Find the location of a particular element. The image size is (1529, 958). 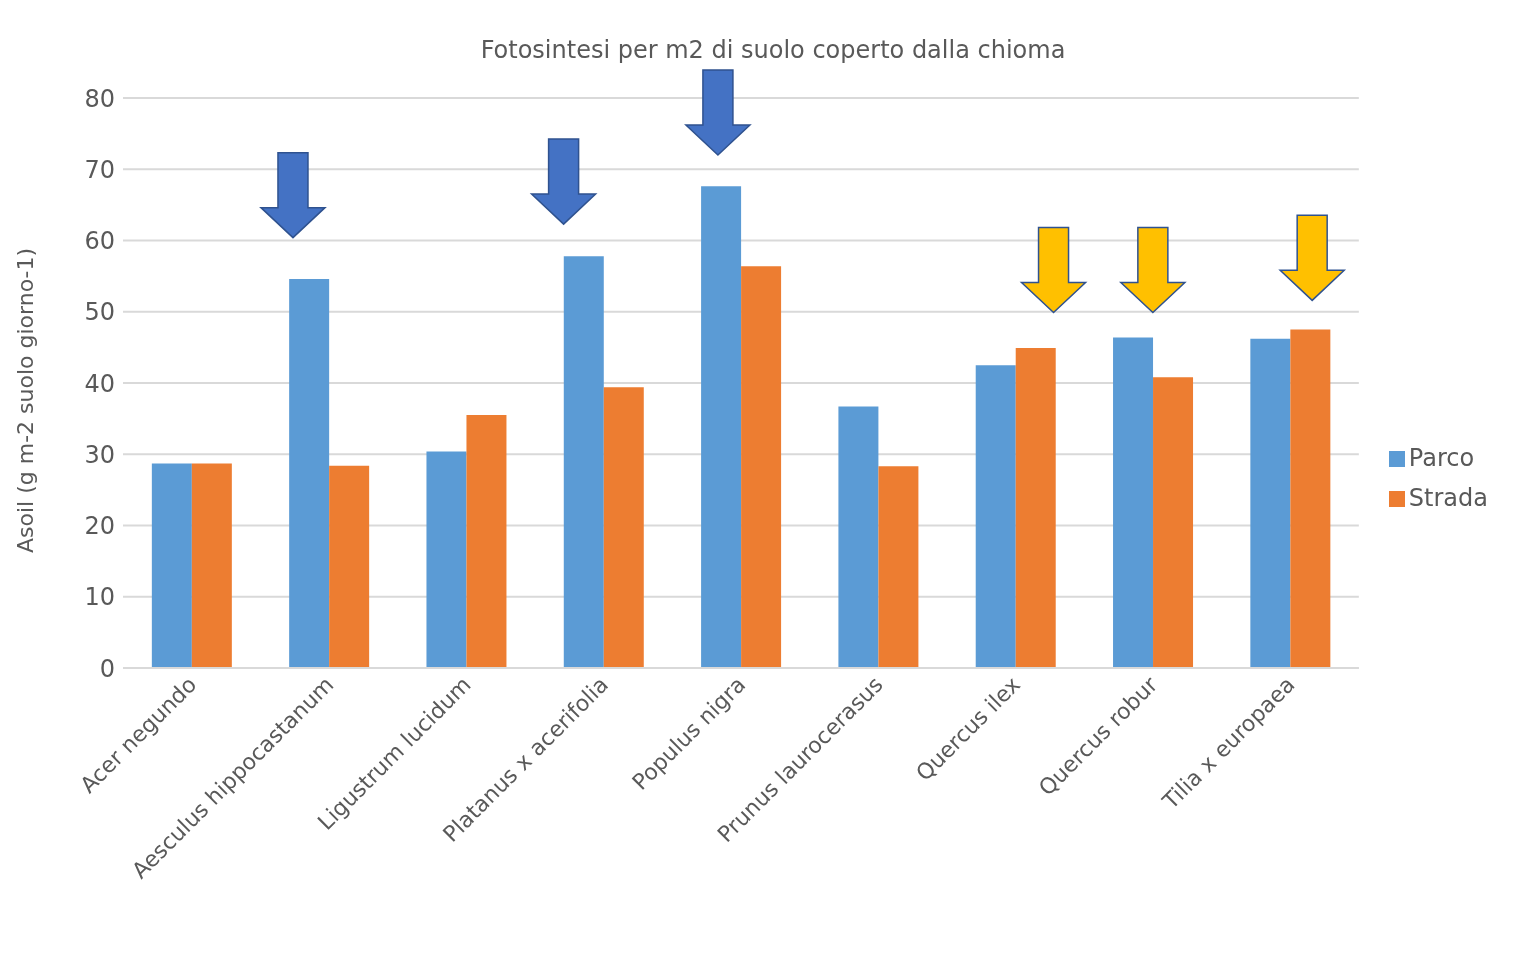

y-tick-label: 60 is located at coordinates (99, 241).